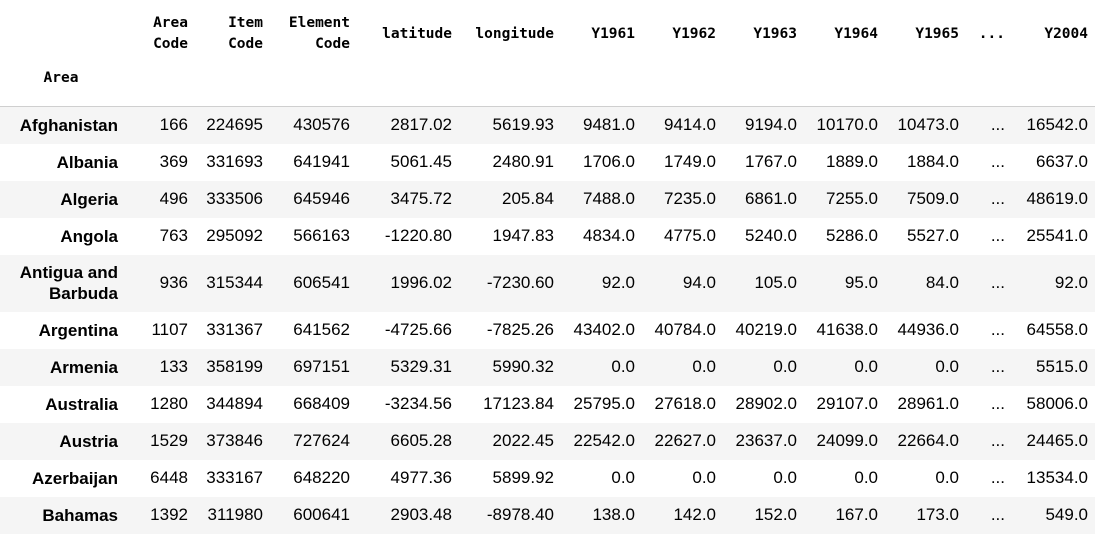  I want to click on table-cell: 205.84, so click(528, 198).